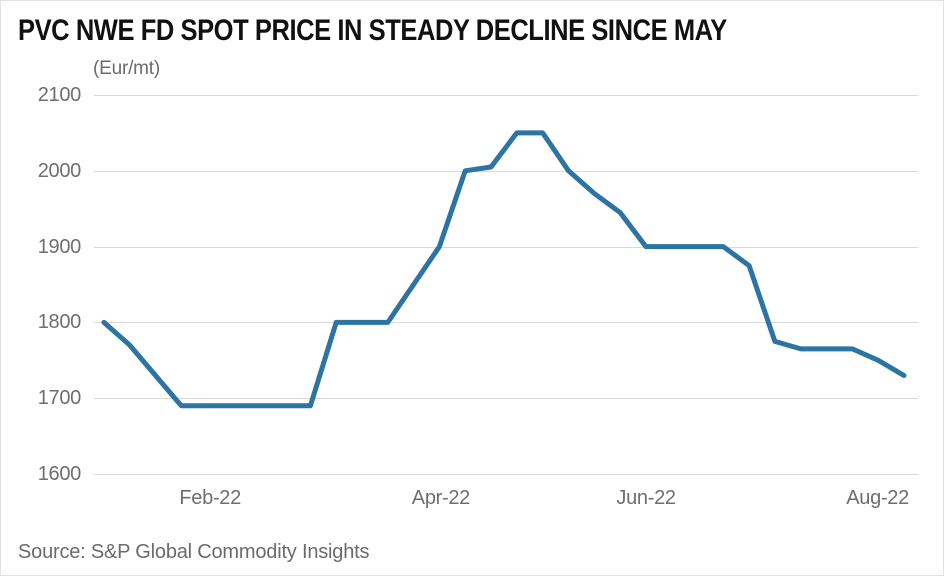 The height and width of the screenshot is (576, 944). Describe the element at coordinates (441, 498) in the screenshot. I see `x-axis-tick-label: Apr-22` at that location.